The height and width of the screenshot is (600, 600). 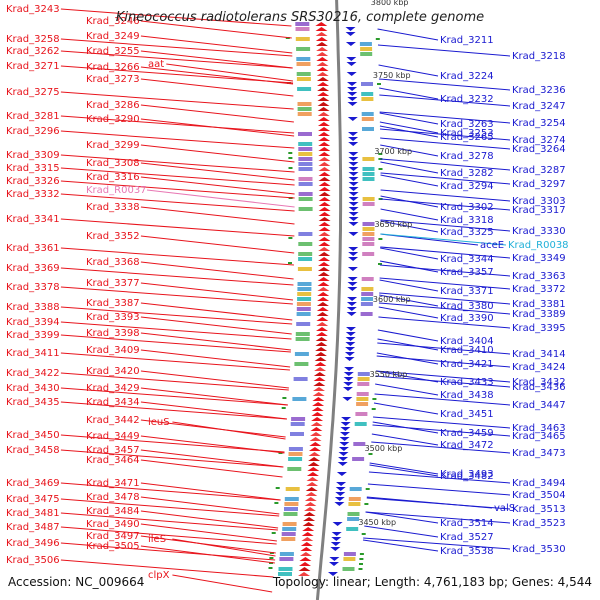 I want to click on left-gene-label: Krad_3505, so click(x=113, y=546).